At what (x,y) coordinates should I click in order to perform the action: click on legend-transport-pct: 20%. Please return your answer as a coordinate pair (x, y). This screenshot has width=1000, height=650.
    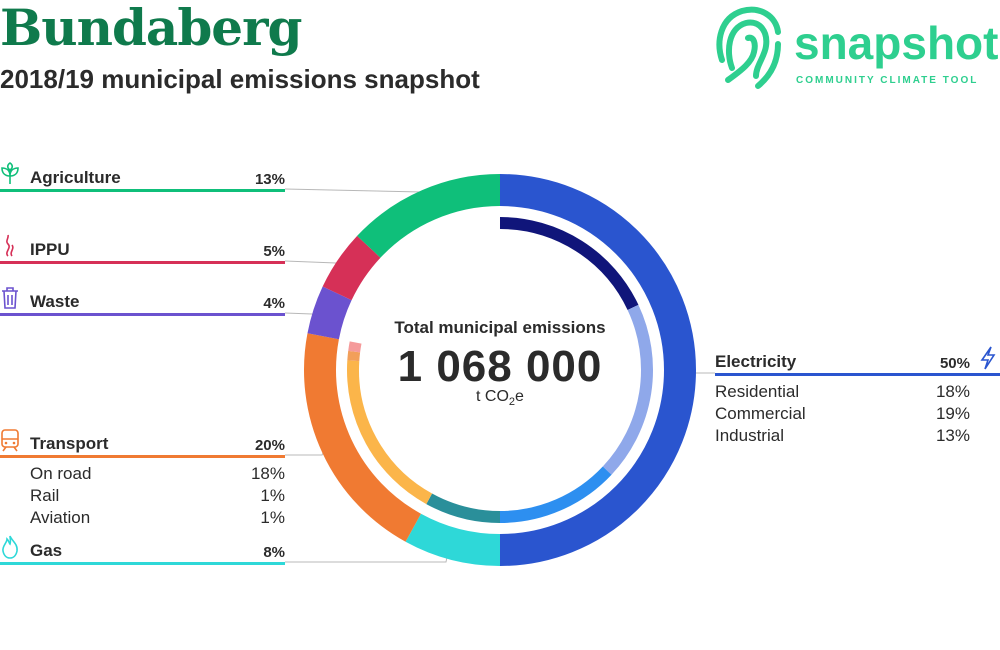
    Looking at the image, I should click on (269, 445).